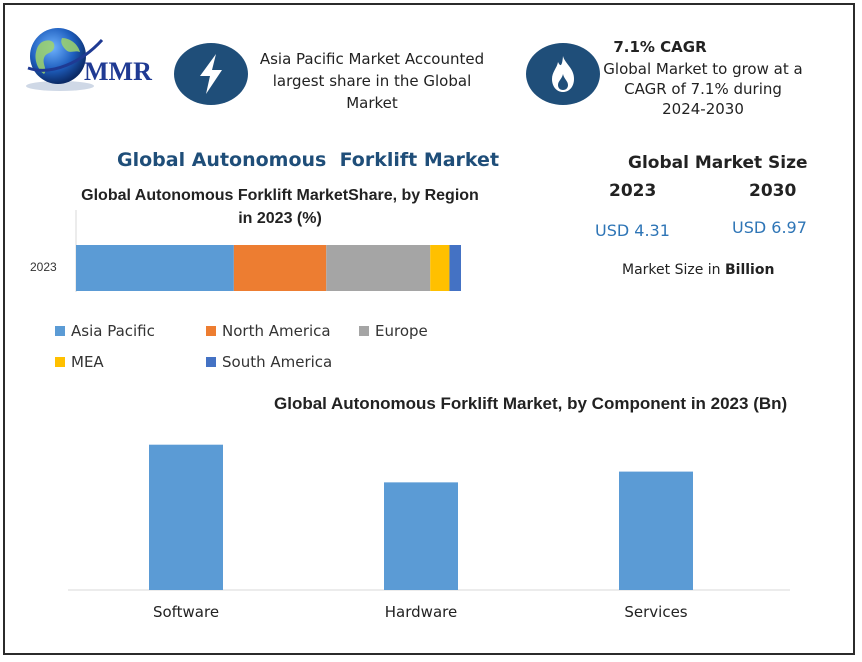 This screenshot has height=662, width=862. What do you see at coordinates (769, 227) in the screenshot?
I see `market-size-value-2030: USD 6.97` at bounding box center [769, 227].